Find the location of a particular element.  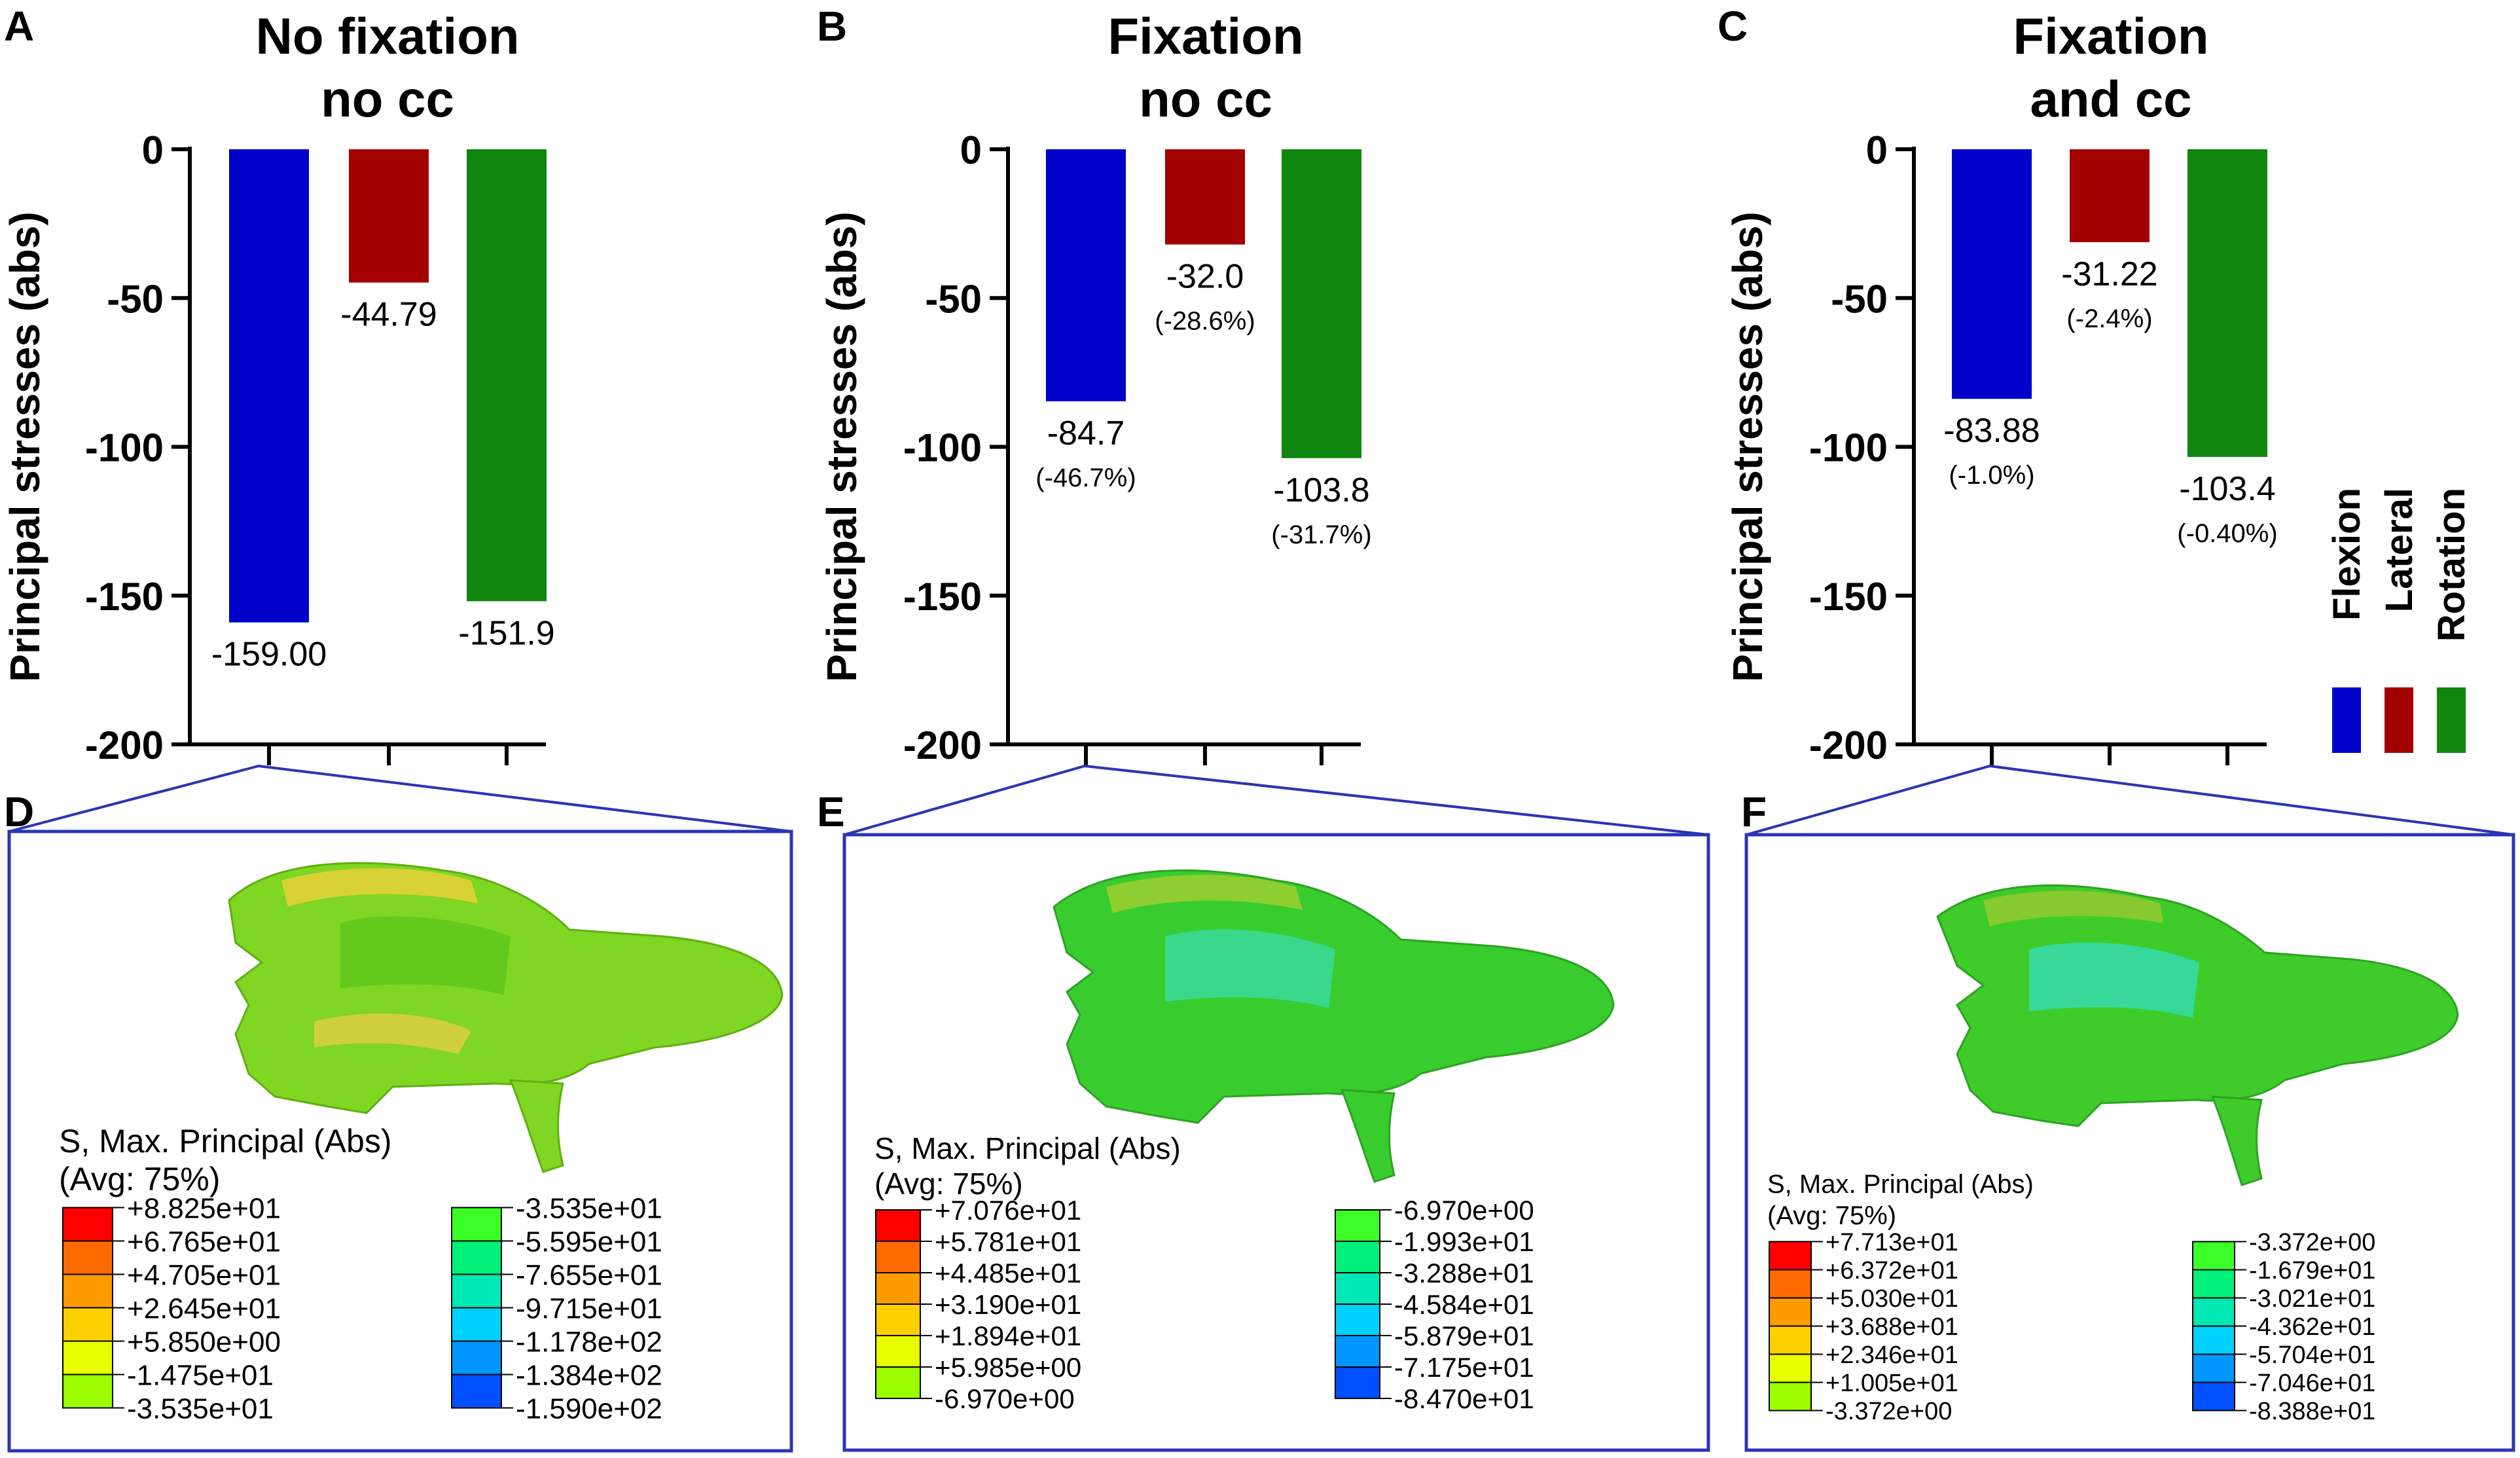

y-tick-label: -150 is located at coordinates (1848, 597).